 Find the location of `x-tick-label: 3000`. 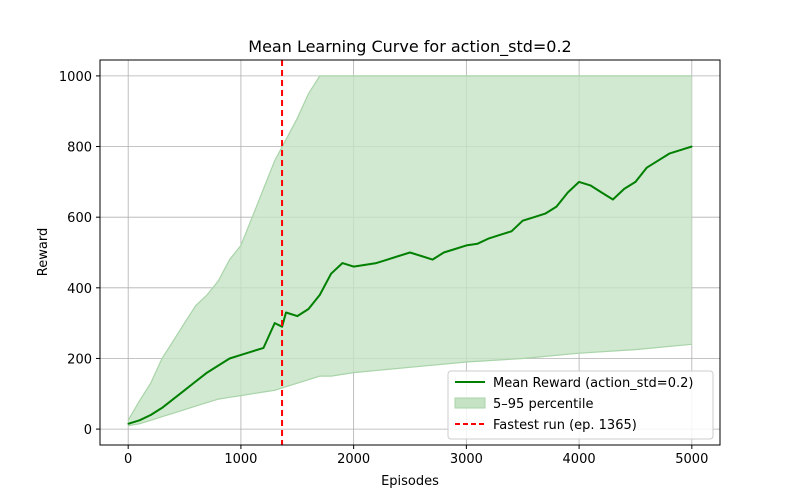

x-tick-label: 3000 is located at coordinates (466, 459).